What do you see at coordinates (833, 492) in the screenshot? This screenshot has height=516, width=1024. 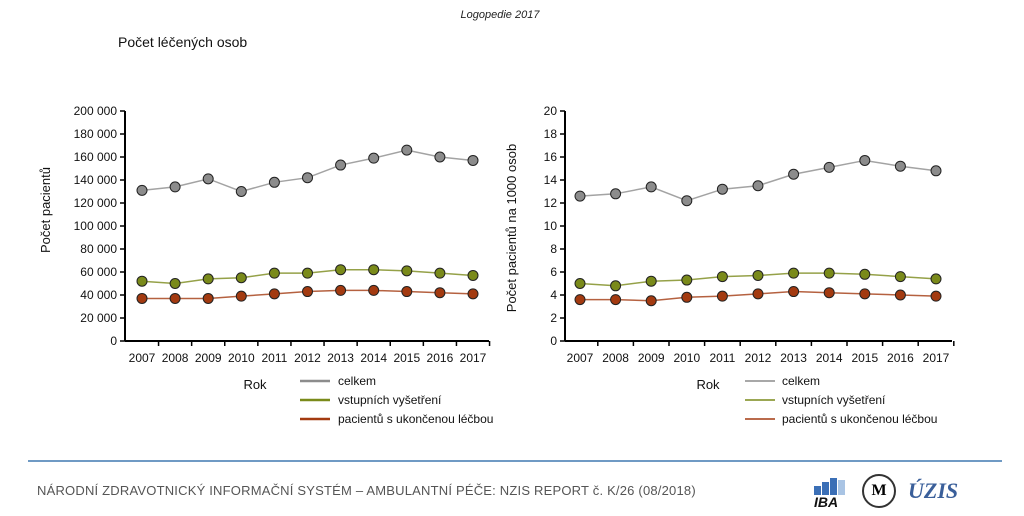 I see `iba-logo: IBA` at bounding box center [833, 492].